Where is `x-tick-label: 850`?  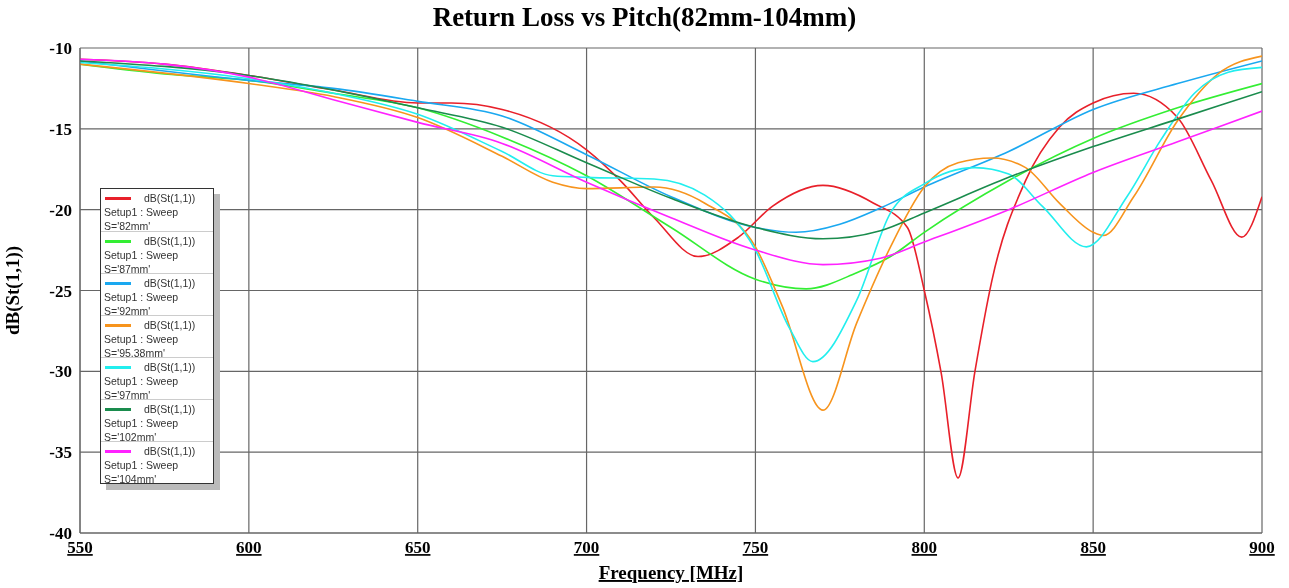
x-tick-label: 850 is located at coordinates (1093, 548).